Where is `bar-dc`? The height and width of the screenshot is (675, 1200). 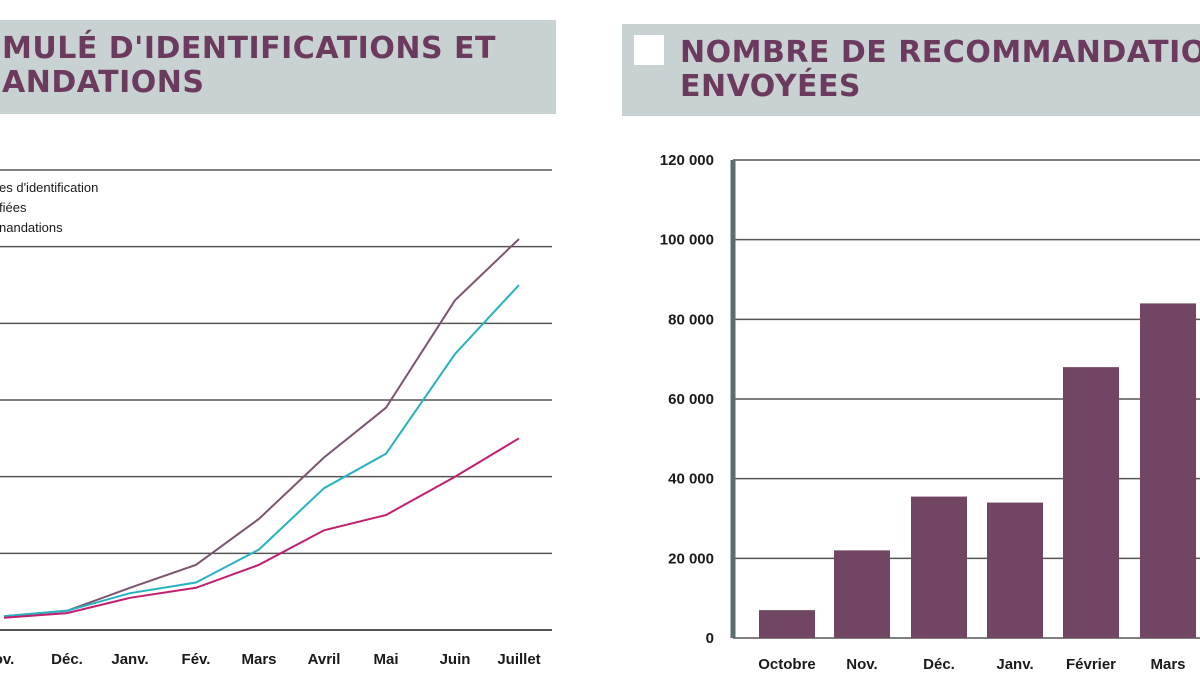
bar-dc is located at coordinates (939, 567).